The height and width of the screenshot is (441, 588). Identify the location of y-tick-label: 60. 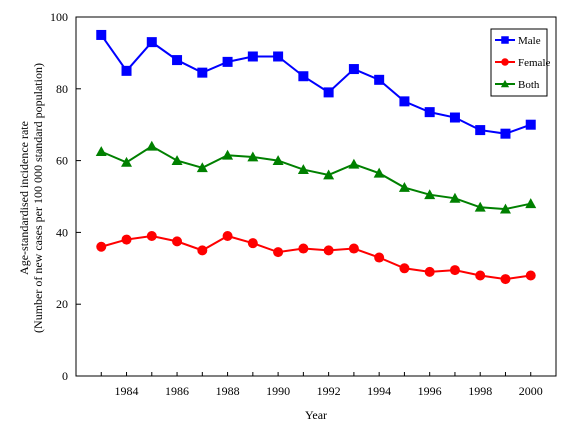
(62, 161).